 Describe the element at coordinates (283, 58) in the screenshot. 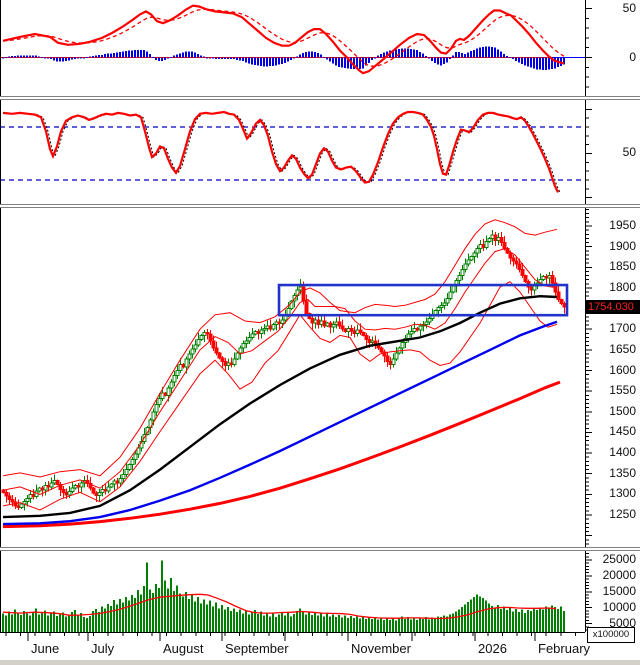

I see `macd-histogram` at that location.